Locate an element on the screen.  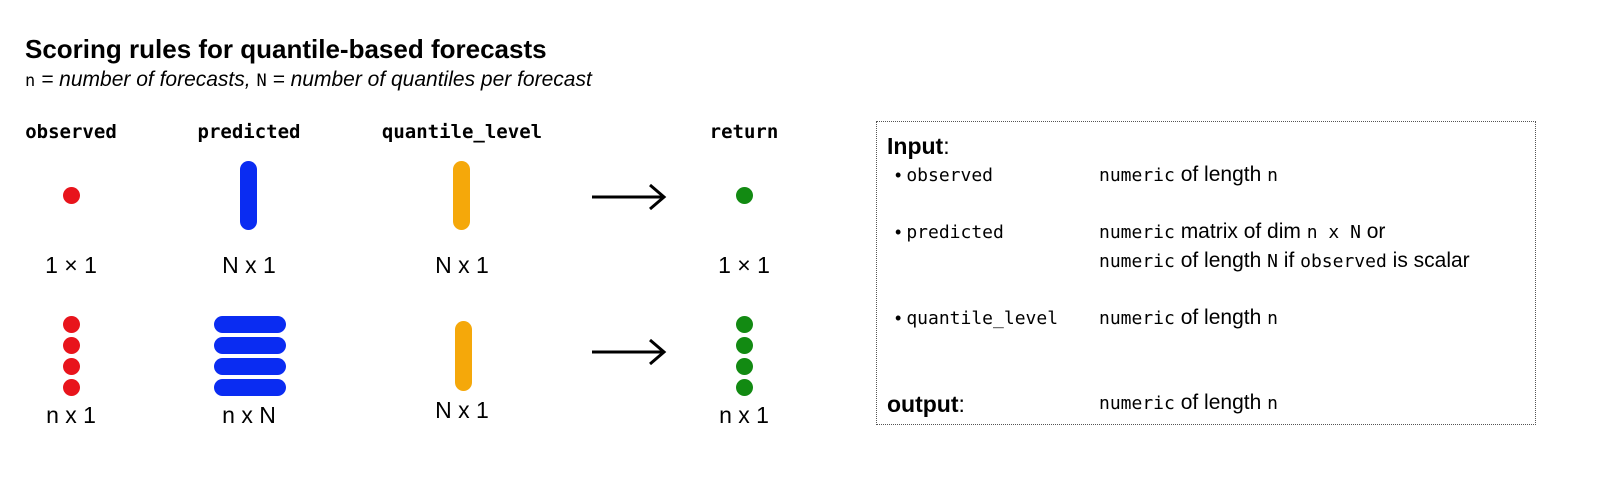
col-header-predicted: predicted is located at coordinates (249, 132).